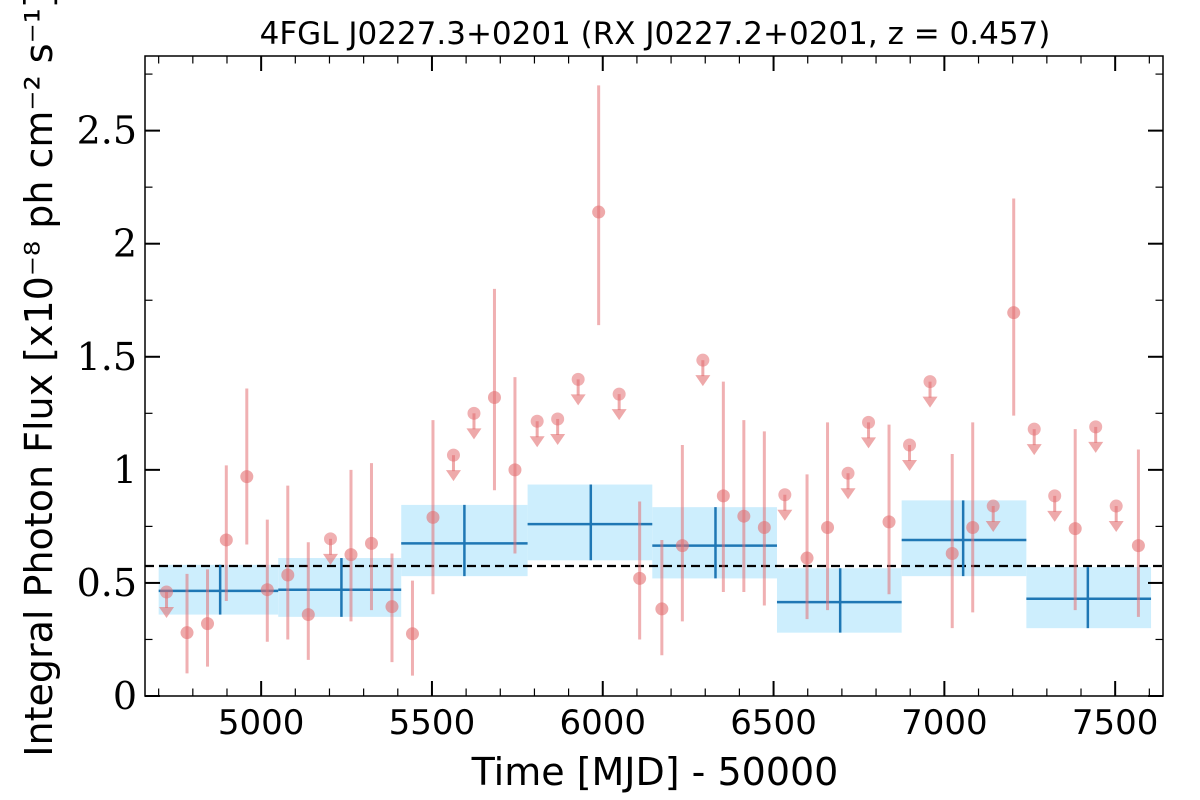 Image resolution: width=1200 pixels, height=800 pixels. What do you see at coordinates (261, 723) in the screenshot?
I see `x-tick-label: 5000` at bounding box center [261, 723].